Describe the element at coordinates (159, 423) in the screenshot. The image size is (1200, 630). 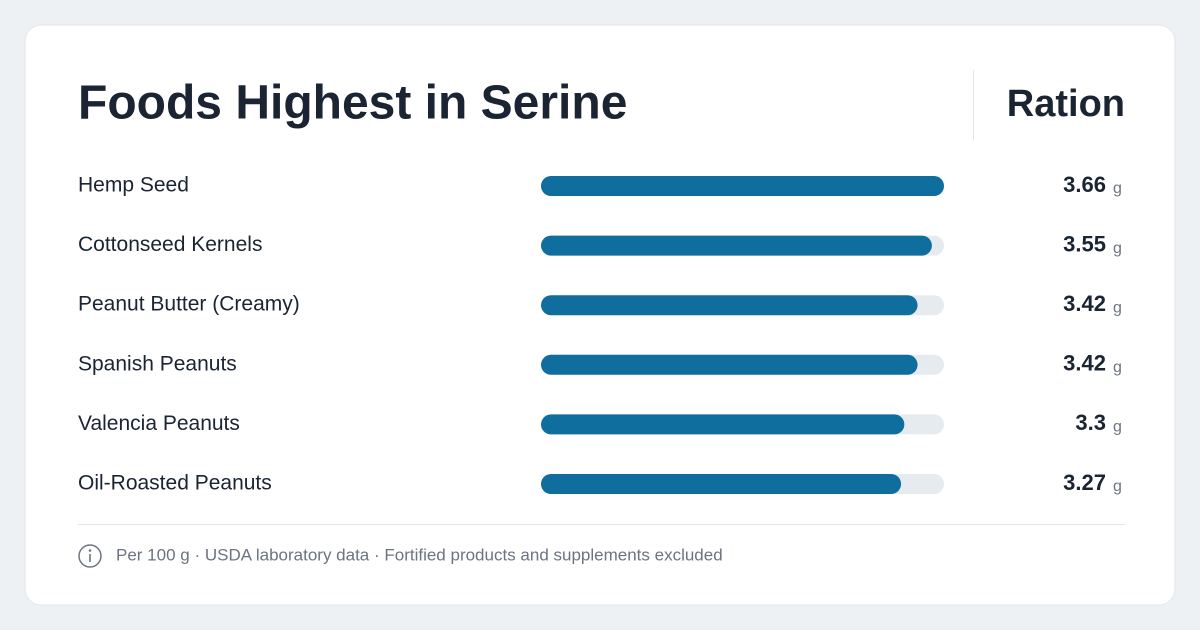
I see `category-label: Valencia Peanuts` at that location.